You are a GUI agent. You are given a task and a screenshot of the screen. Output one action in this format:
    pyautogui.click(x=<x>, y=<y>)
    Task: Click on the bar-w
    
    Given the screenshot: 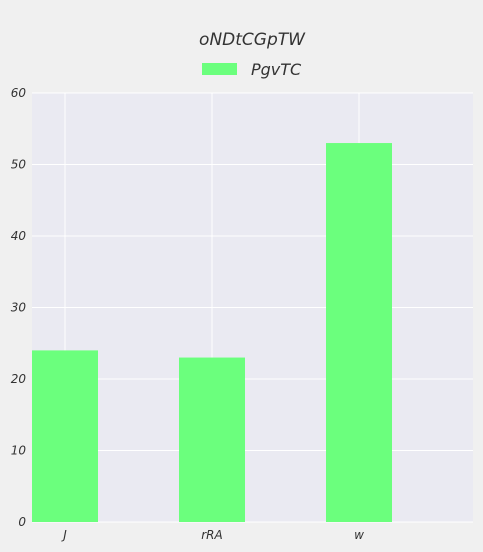 What is the action you would take?
    pyautogui.click(x=359, y=333)
    